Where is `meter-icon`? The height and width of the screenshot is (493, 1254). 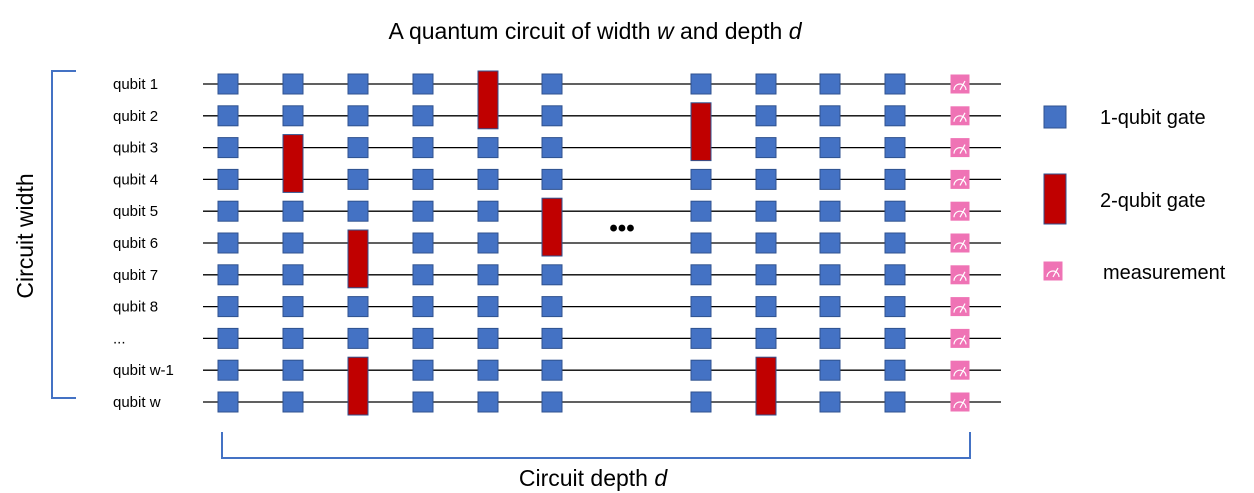 meter-icon is located at coordinates (1053, 271).